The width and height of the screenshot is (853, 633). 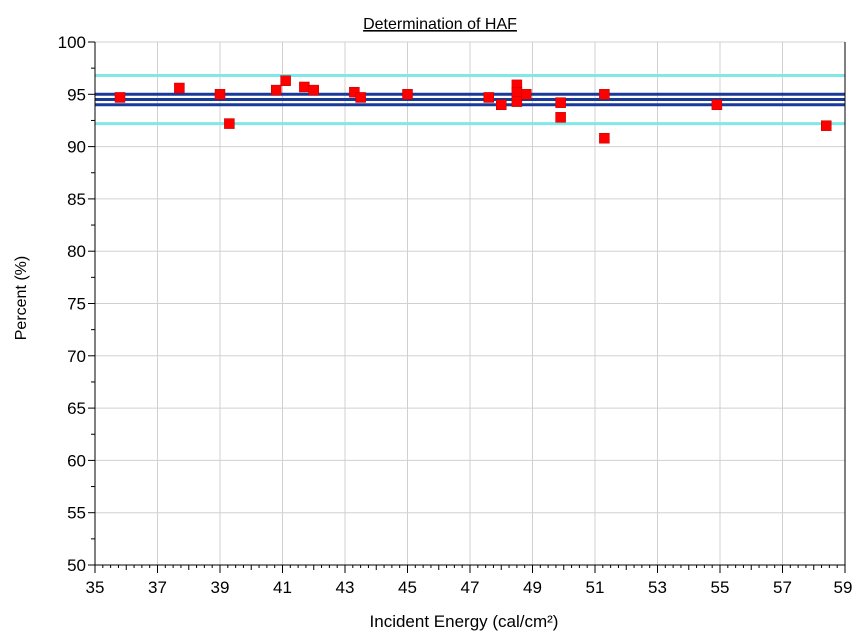 What do you see at coordinates (532, 587) in the screenshot?
I see `x-tick-label: 49` at bounding box center [532, 587].